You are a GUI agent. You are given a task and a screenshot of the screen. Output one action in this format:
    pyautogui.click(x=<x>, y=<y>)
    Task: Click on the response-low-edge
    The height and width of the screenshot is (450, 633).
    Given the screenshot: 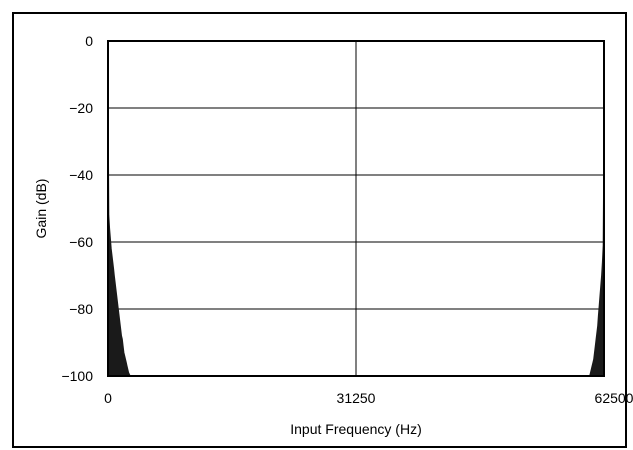 What is the action you would take?
    pyautogui.click(x=119, y=227)
    